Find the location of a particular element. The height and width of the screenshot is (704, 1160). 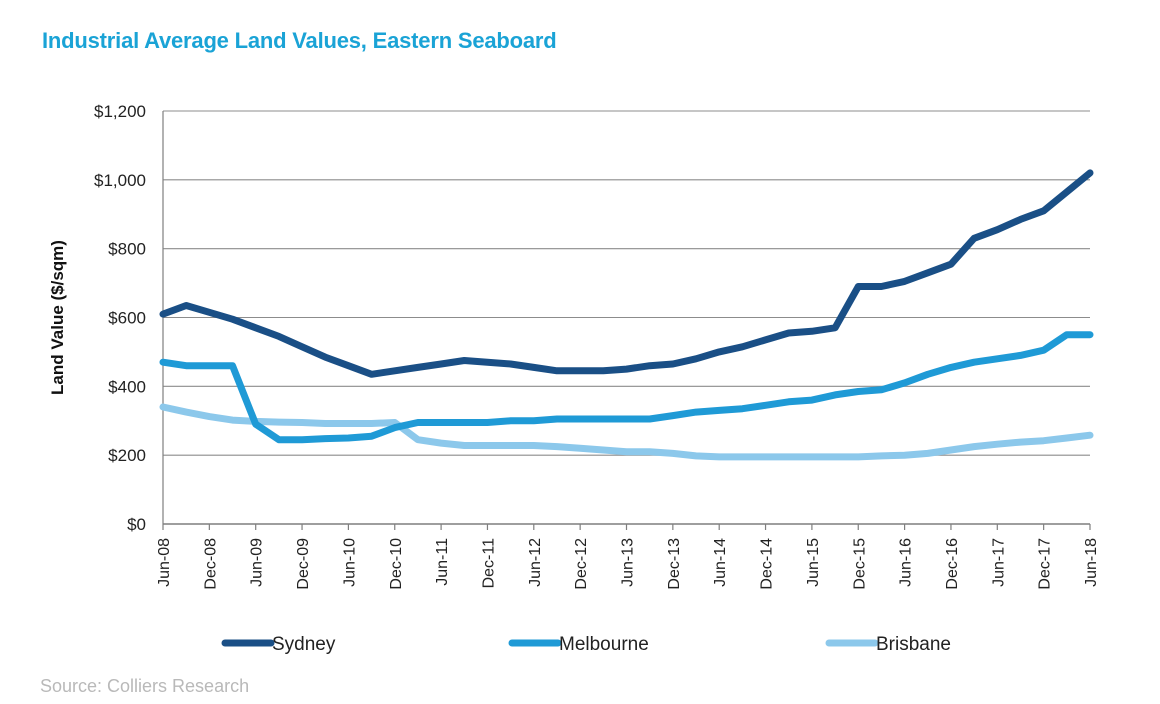

x-tick-label: Dec-11 is located at coordinates (488, 563).